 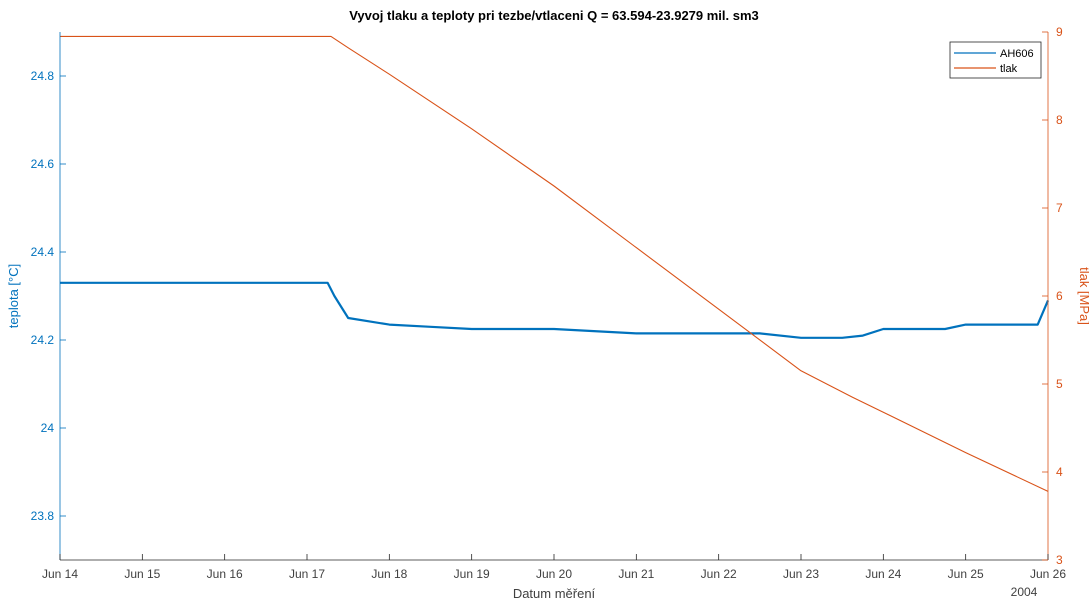 I want to click on y-right-tick-label-6: 9, so click(x=1059, y=32).